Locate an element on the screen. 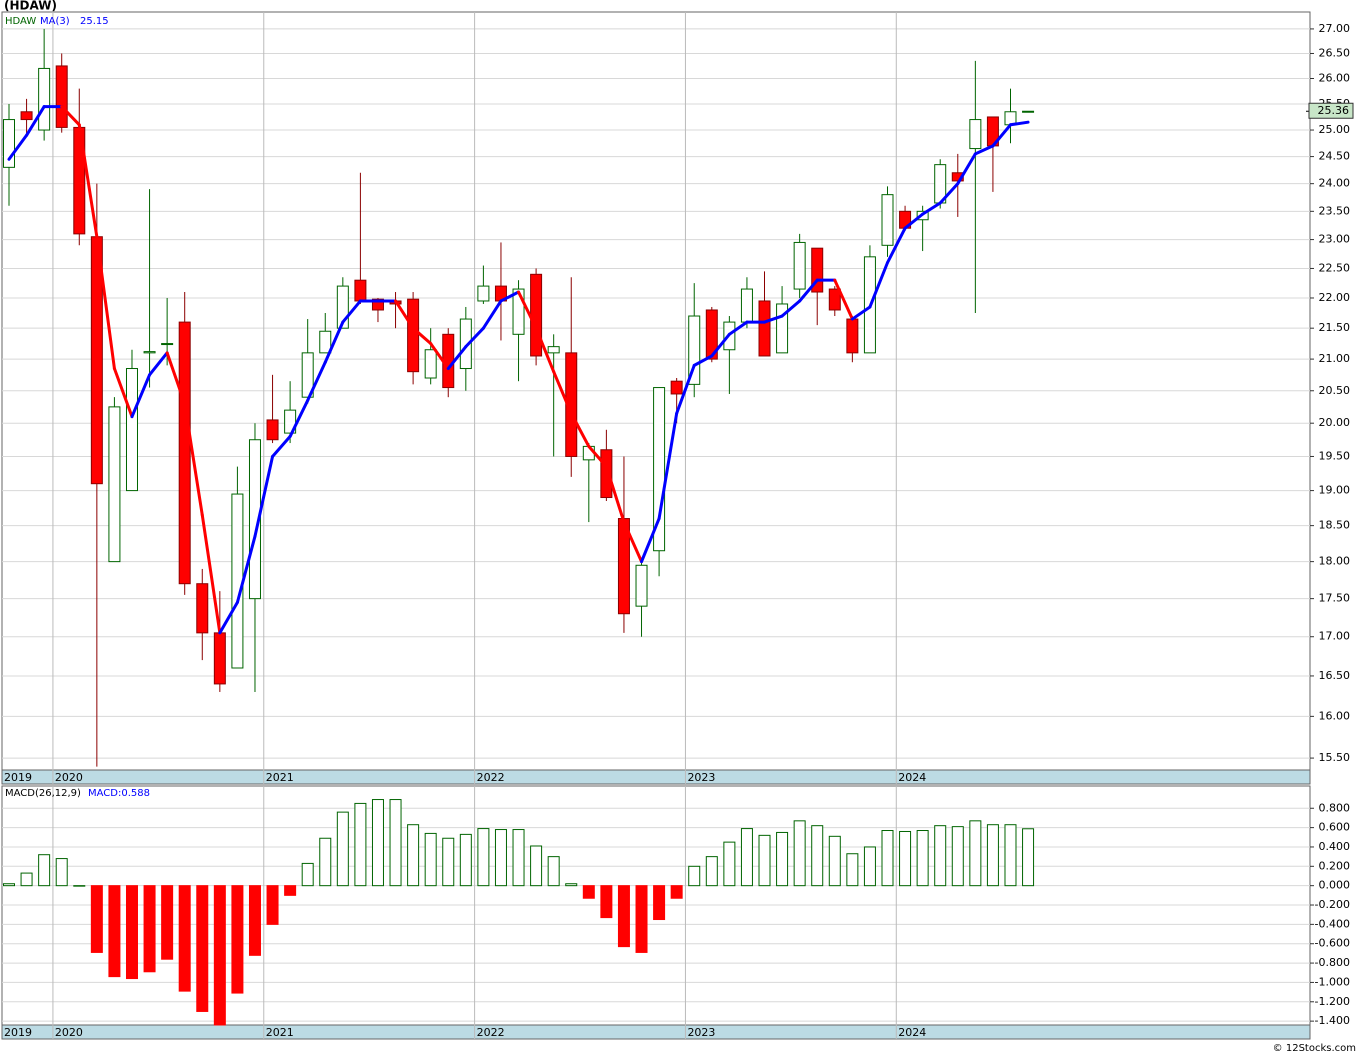  y-tick-label: 0.800 is located at coordinates (1335, 807).